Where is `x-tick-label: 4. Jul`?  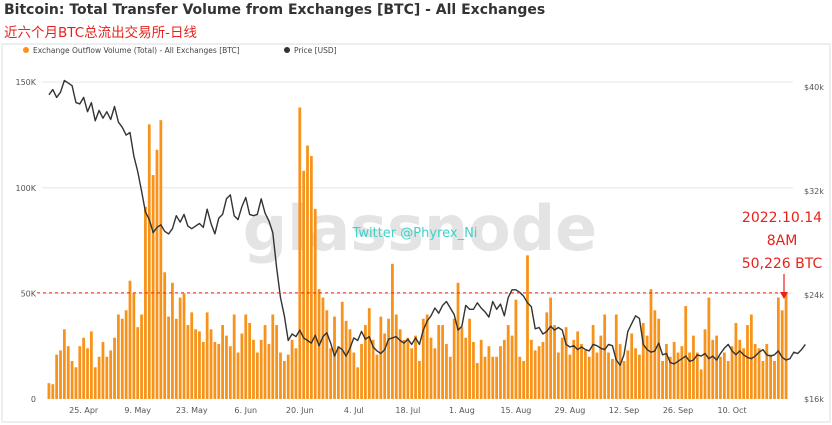
x-tick-label: 4. Jul is located at coordinates (354, 410).